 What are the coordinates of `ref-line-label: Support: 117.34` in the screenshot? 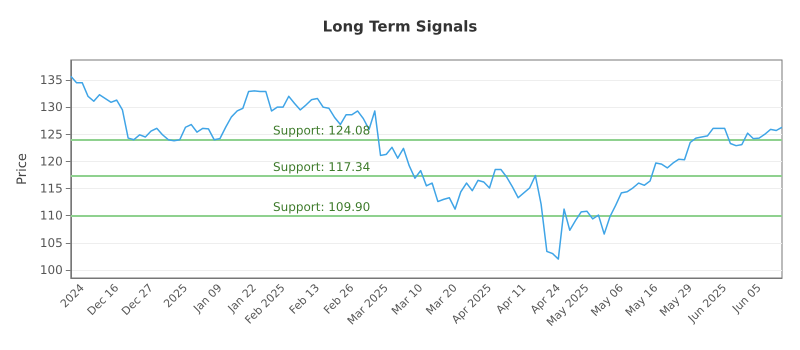 It's located at (321, 167).